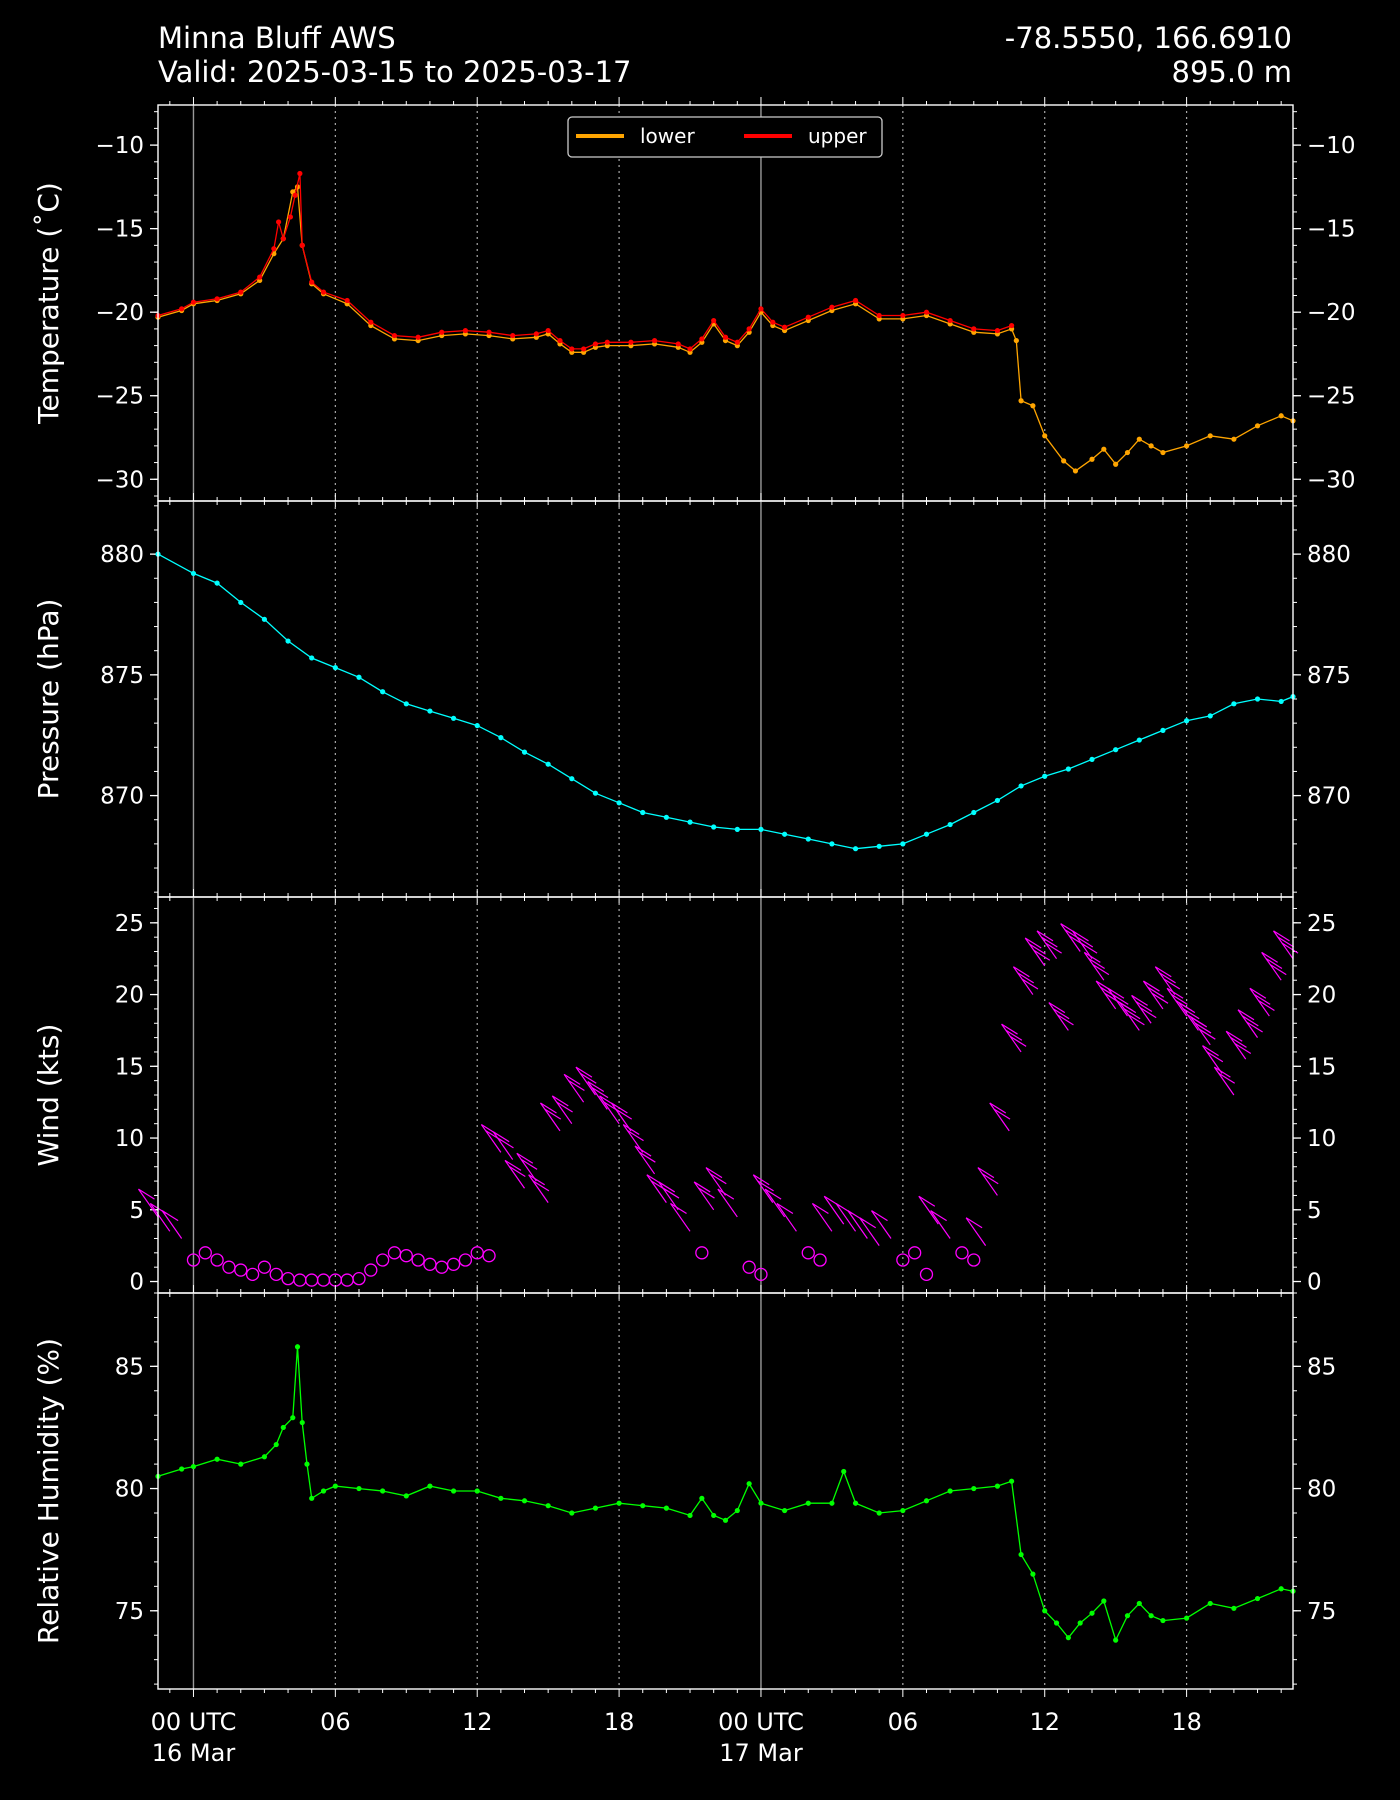 The height and width of the screenshot is (1800, 1400). Describe the element at coordinates (129, 1367) in the screenshot. I see `y-tick-label: 85` at that location.